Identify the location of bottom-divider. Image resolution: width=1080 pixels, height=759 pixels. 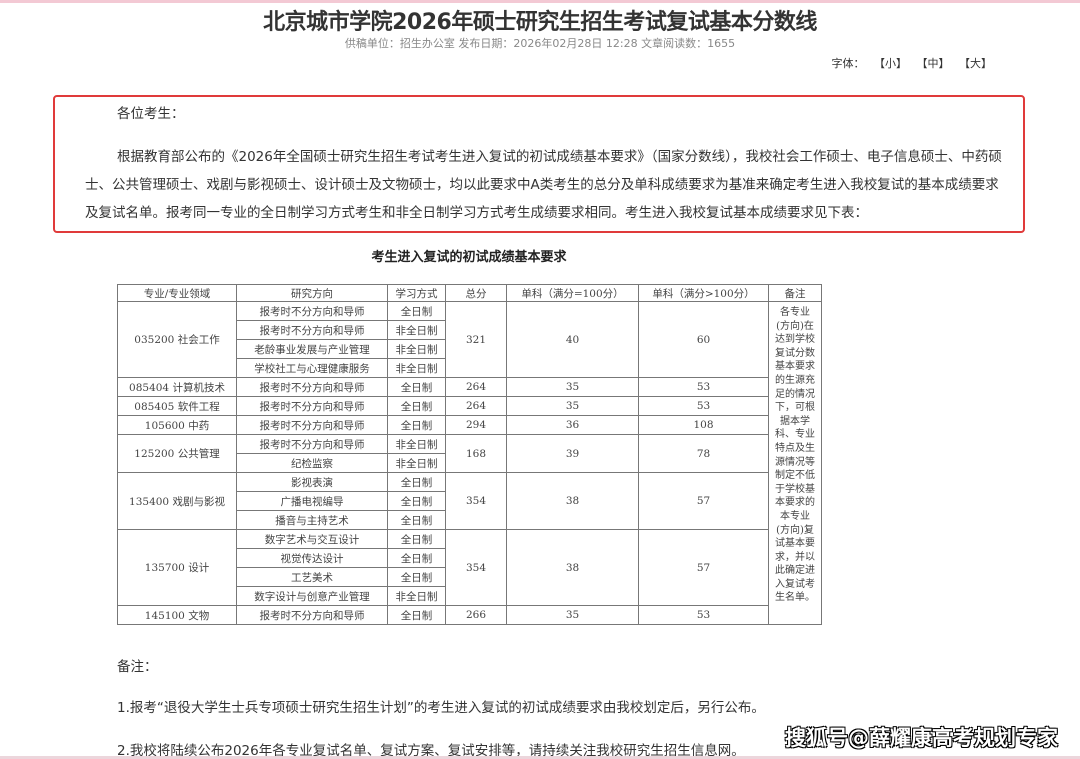
(540, 757).